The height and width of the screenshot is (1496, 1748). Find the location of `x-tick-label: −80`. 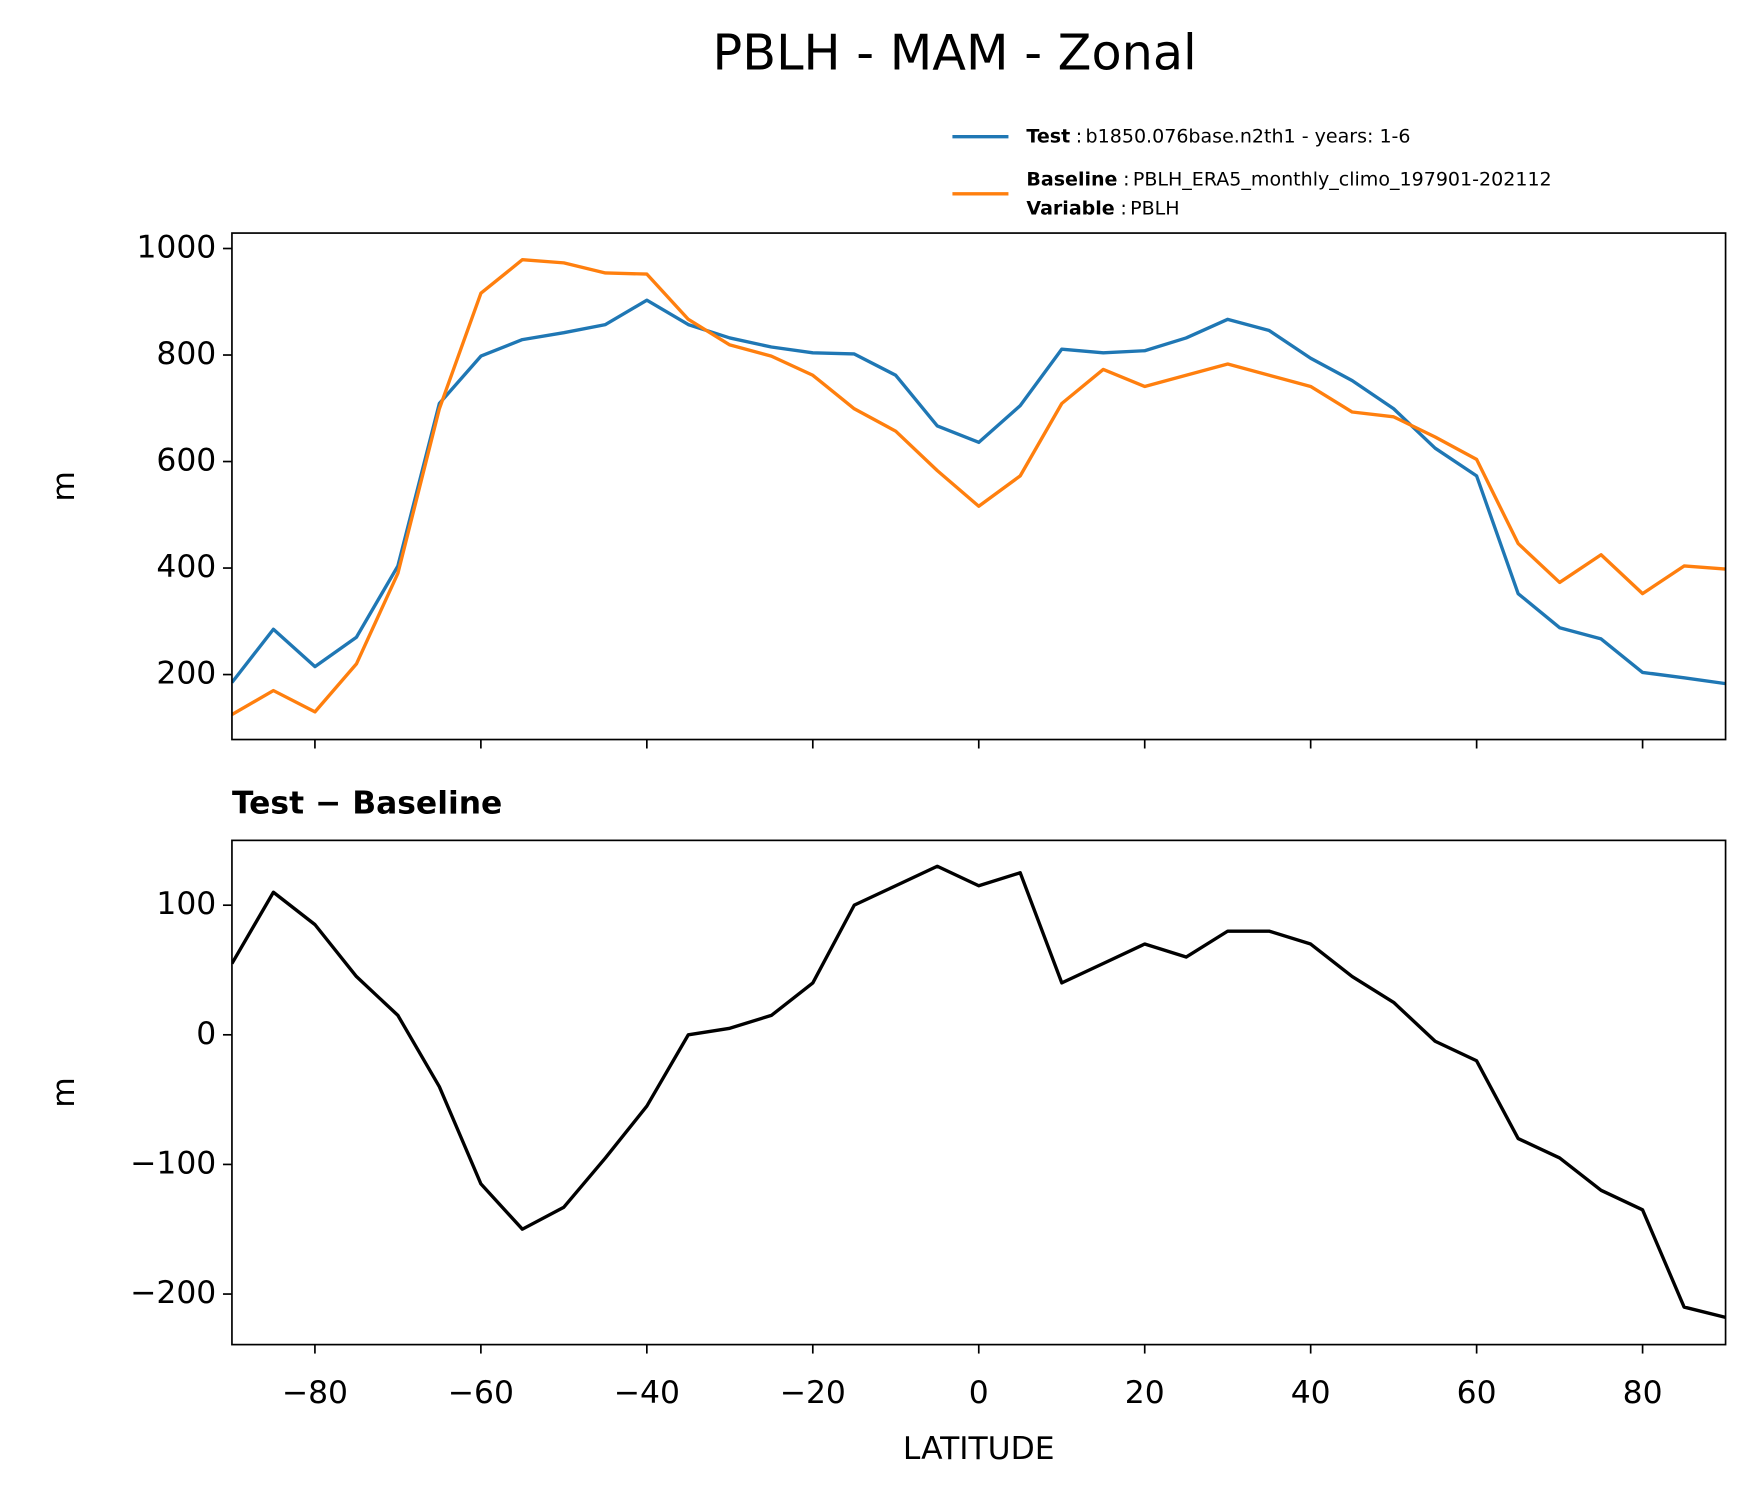

x-tick-label: −80 is located at coordinates (315, 1393).